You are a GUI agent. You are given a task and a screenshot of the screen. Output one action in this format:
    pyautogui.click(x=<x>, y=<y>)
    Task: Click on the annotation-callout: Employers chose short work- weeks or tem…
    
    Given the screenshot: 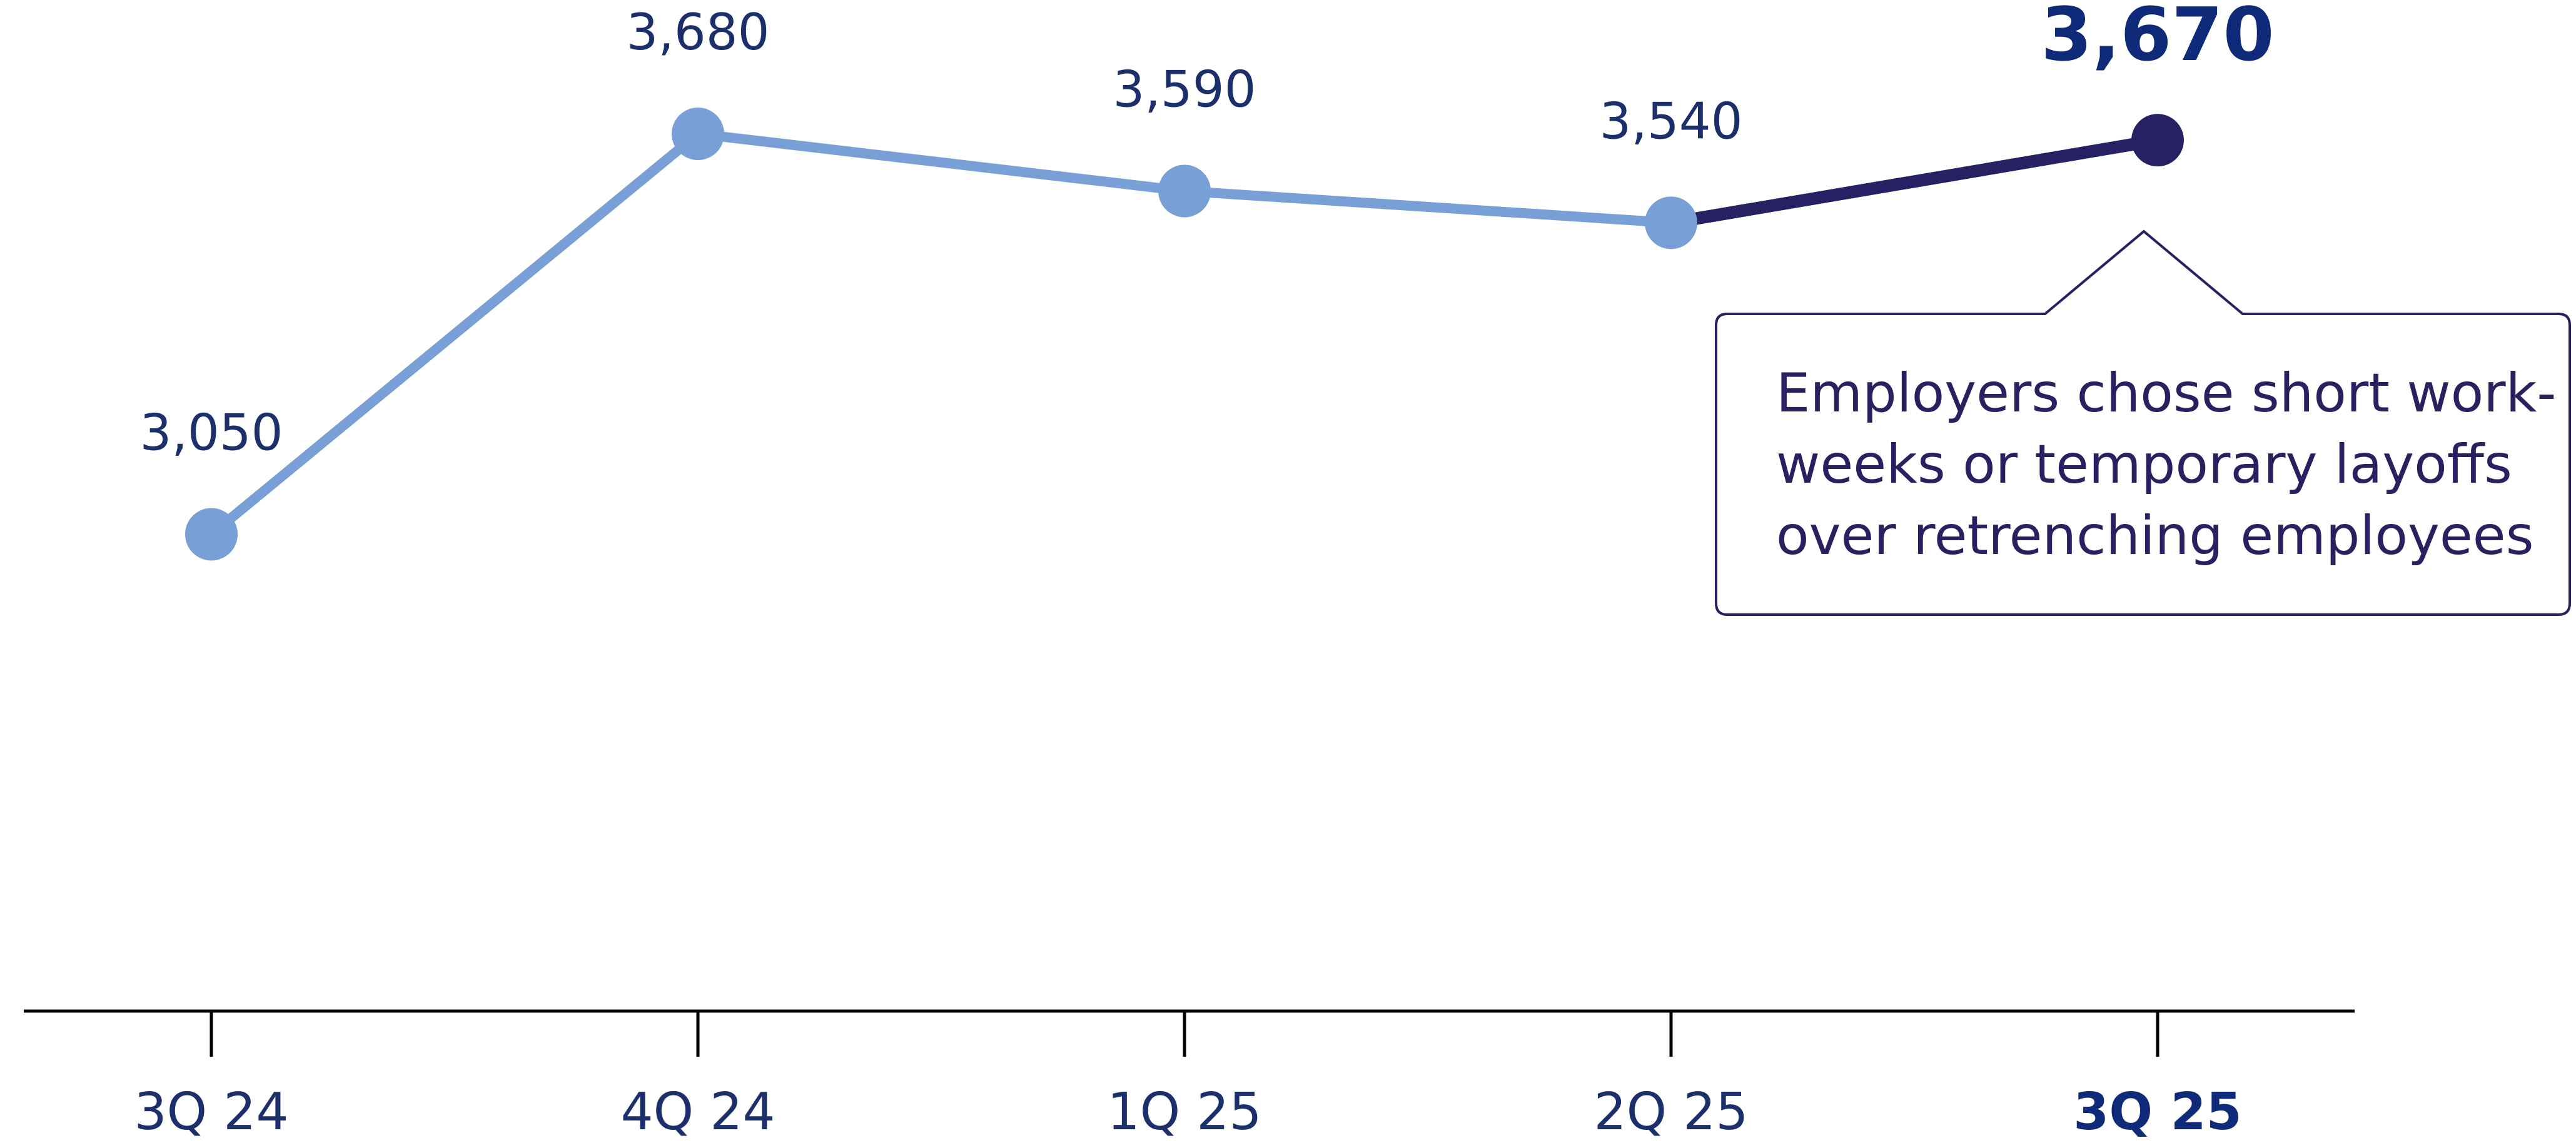 What is the action you would take?
    pyautogui.click(x=2144, y=422)
    